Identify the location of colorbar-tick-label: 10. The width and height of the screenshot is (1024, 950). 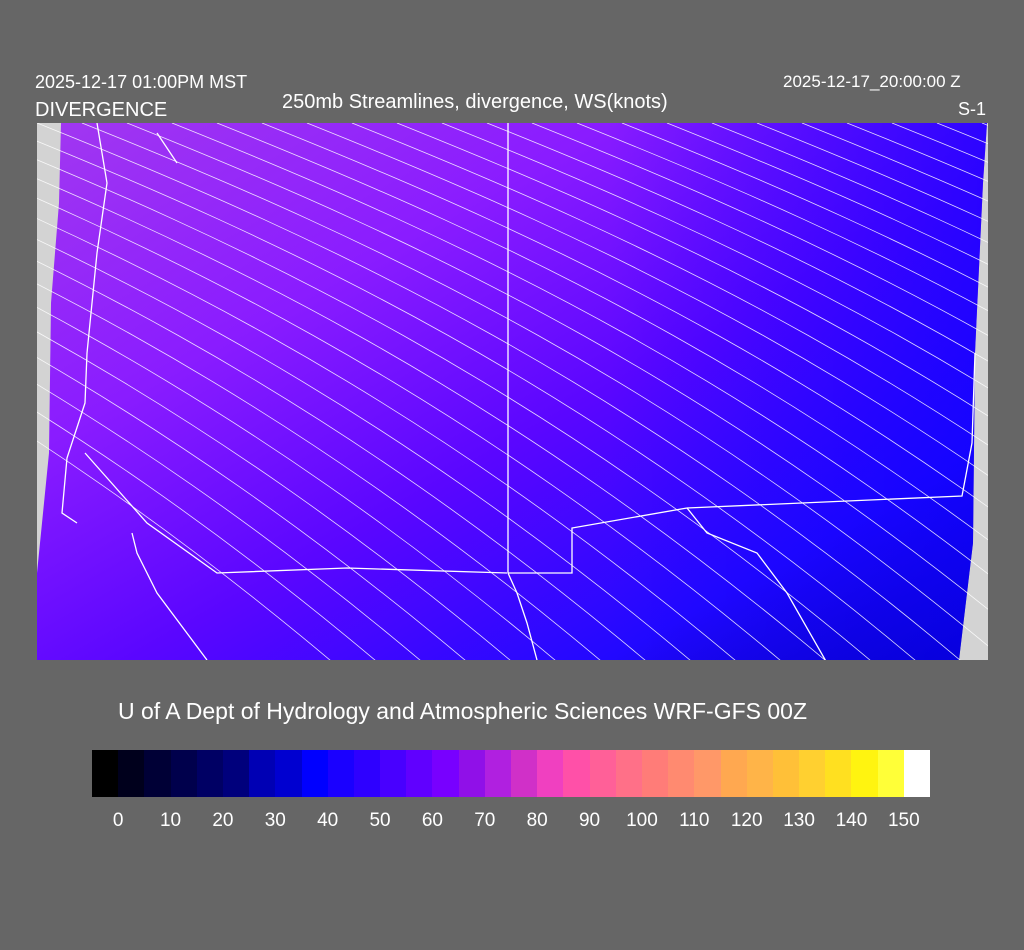
(170, 820).